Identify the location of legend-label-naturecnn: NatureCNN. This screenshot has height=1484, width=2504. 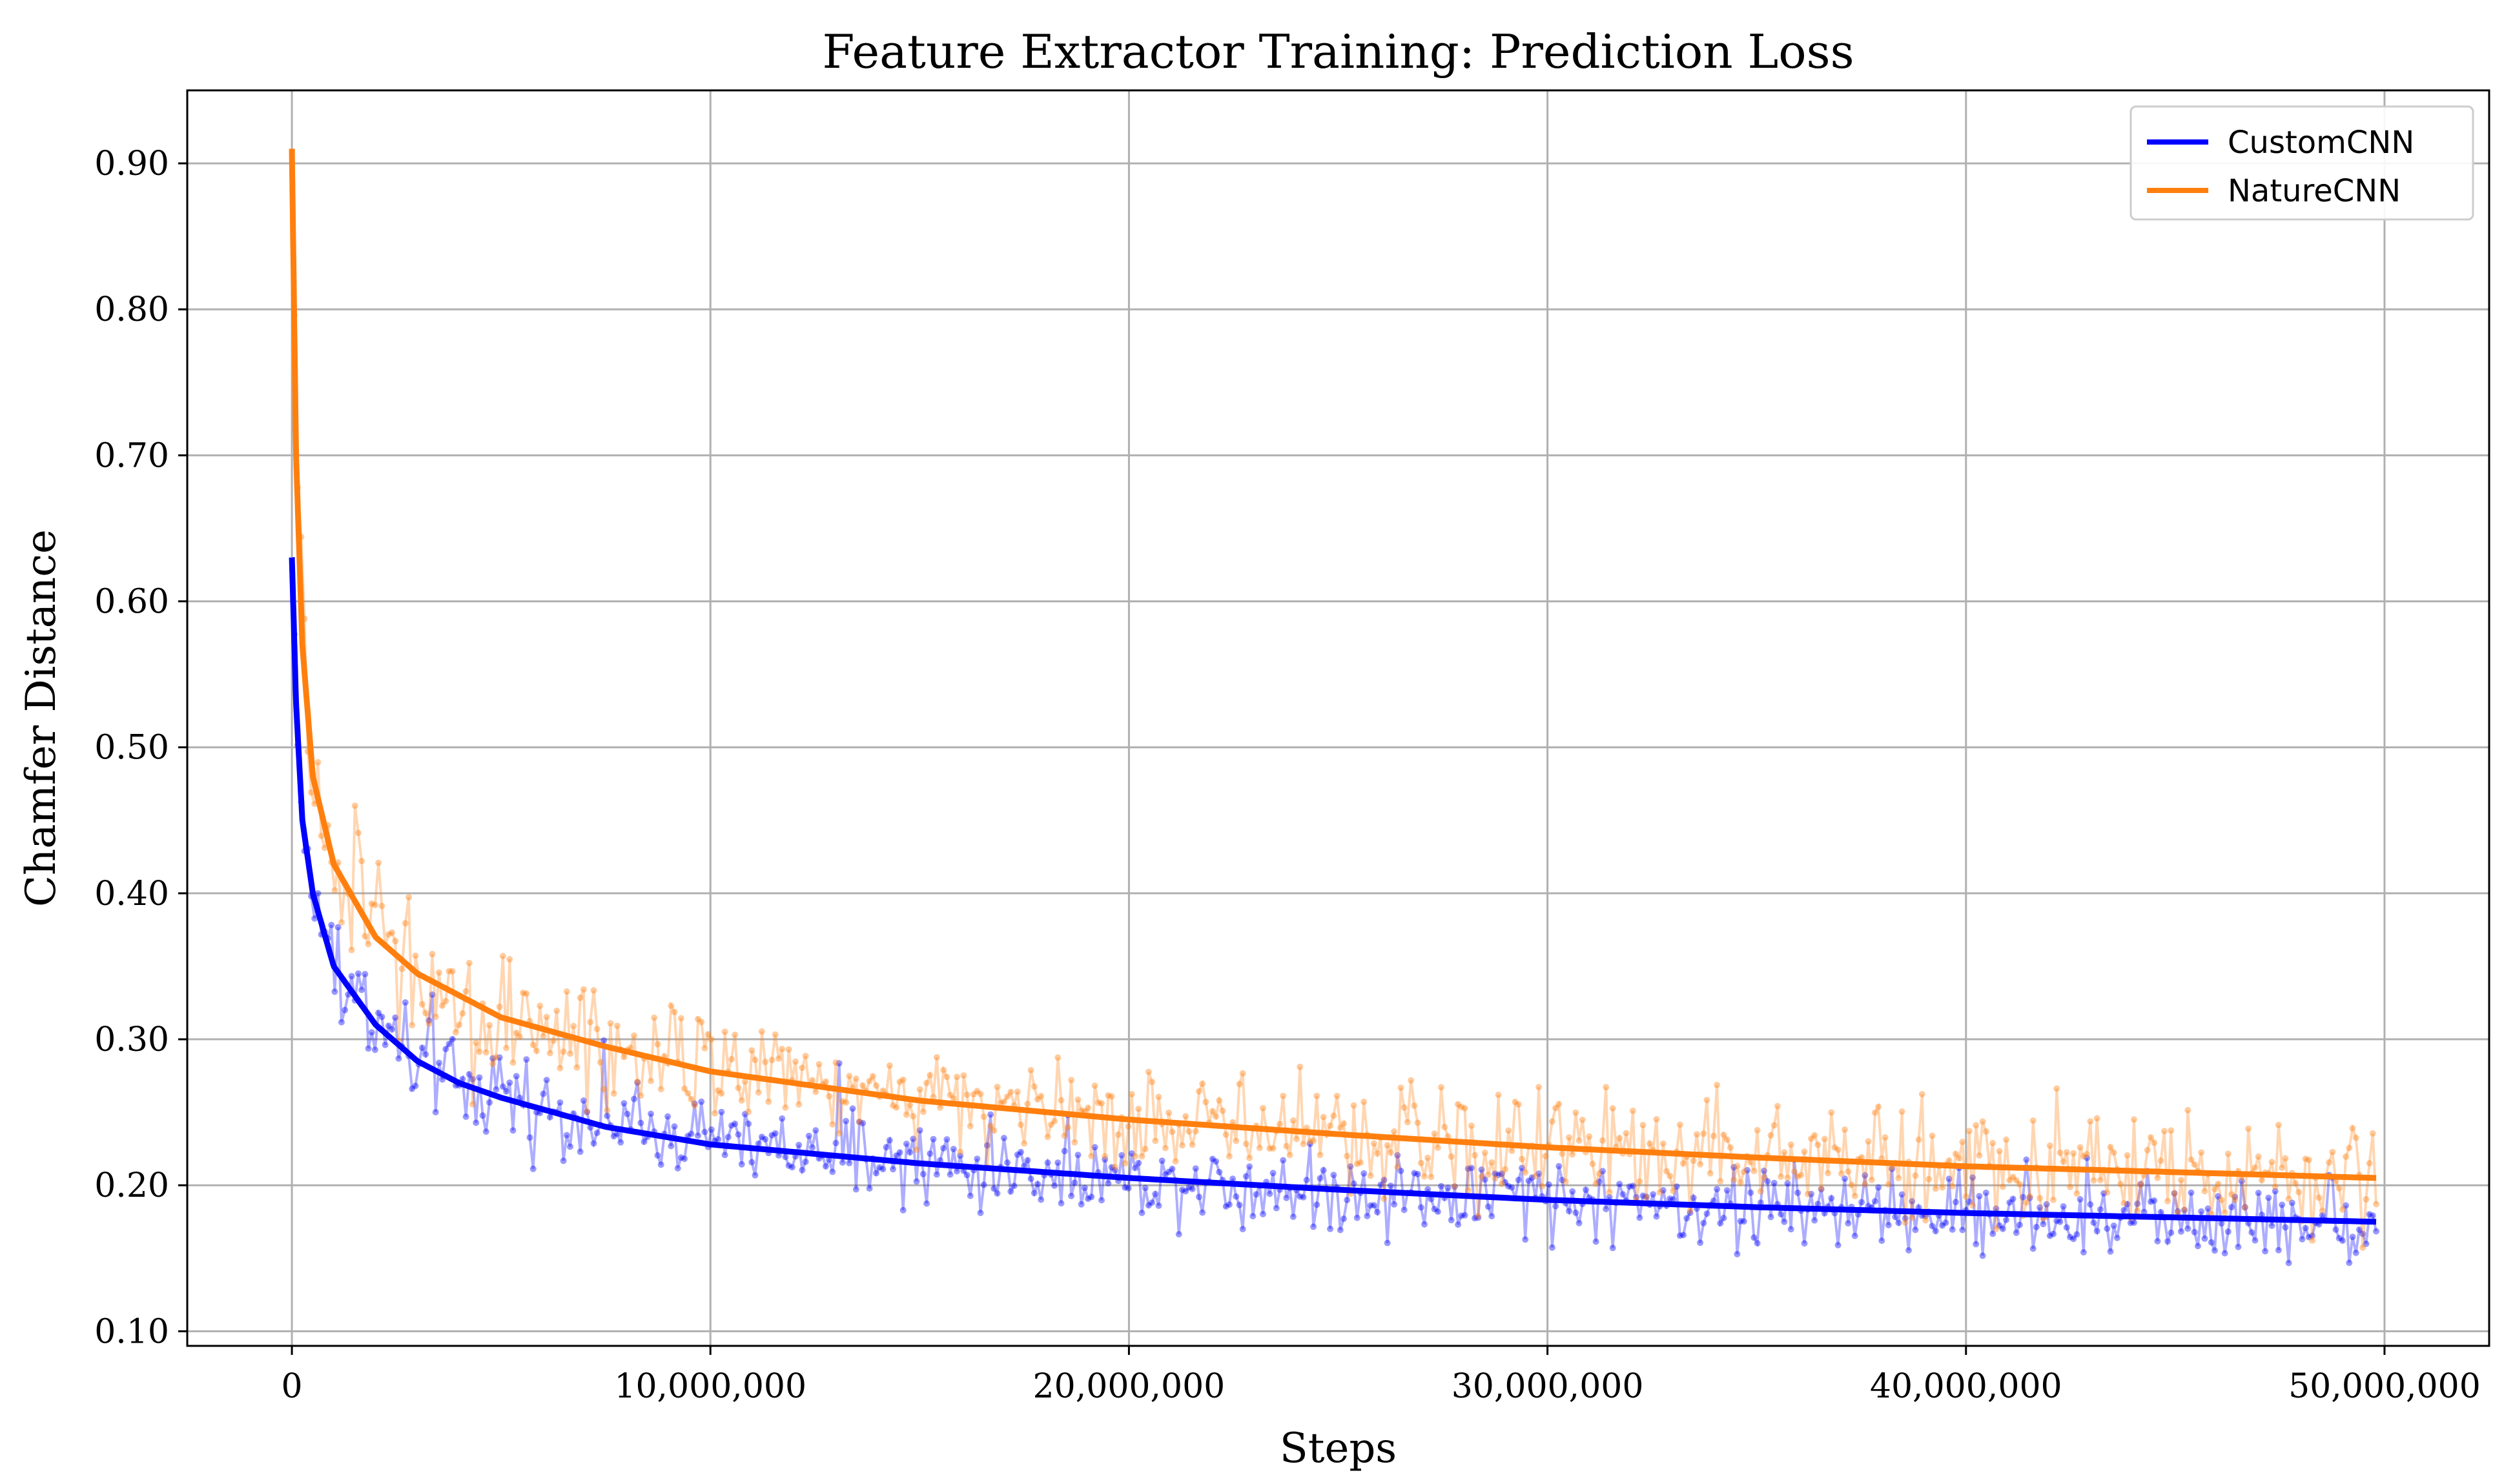
(2314, 191).